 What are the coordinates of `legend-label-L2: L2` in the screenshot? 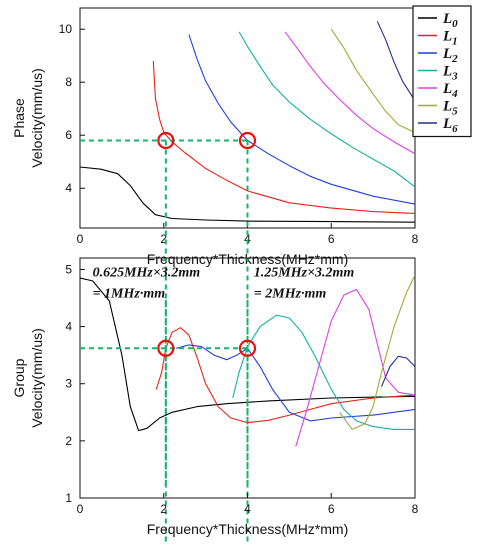 It's located at (450, 55).